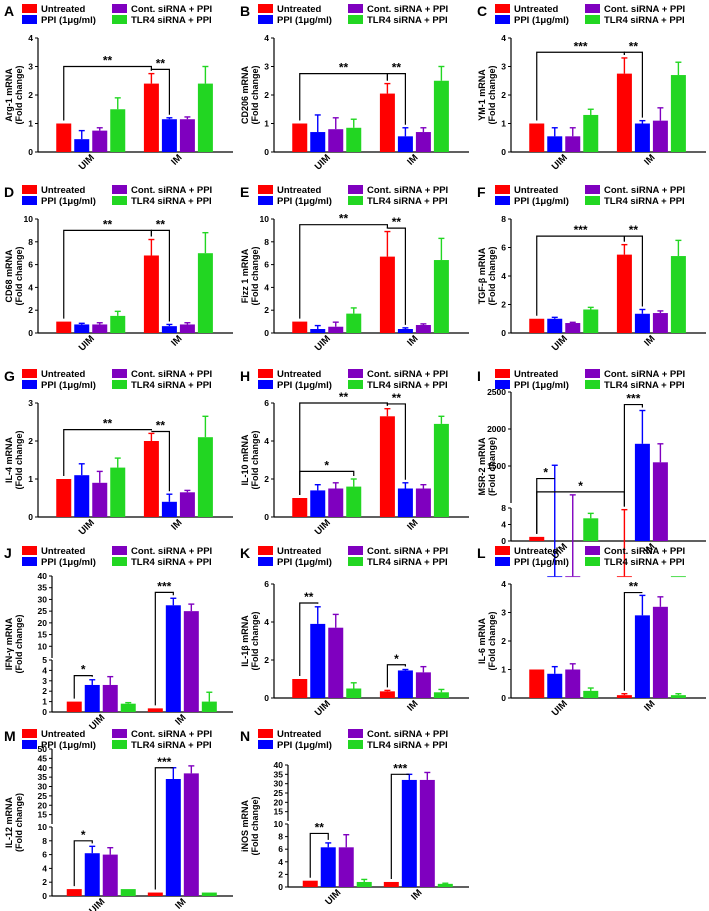 Image resolution: width=709 pixels, height=911 pixels. I want to click on y-axis-label: YM-1 mRNA(Fold change), so click(487, 95).